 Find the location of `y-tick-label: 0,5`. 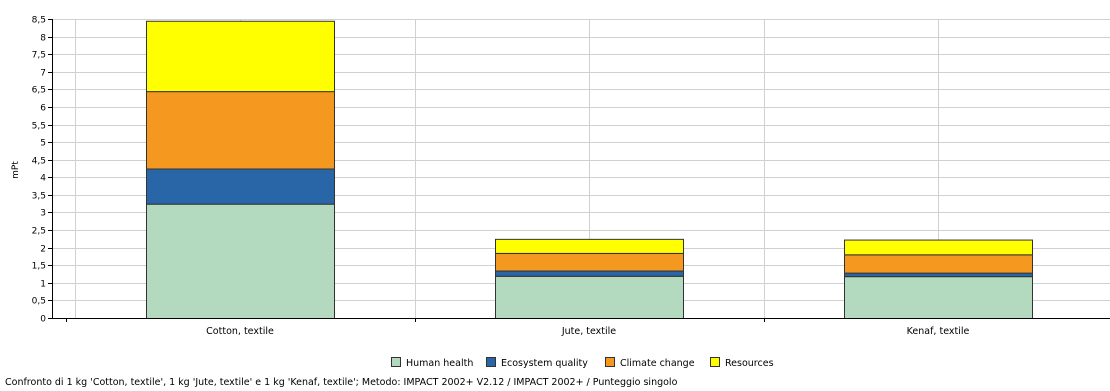

y-tick-label: 0,5 is located at coordinates (39, 302).